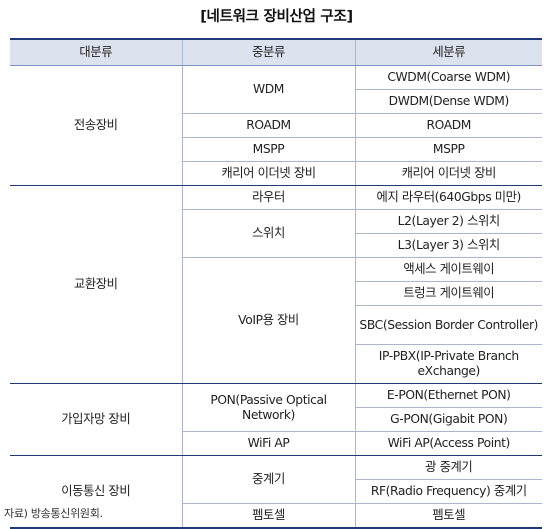 The image size is (553, 529). What do you see at coordinates (448, 395) in the screenshot?
I see `minor-epon: E-PON(Ethernet PON)` at bounding box center [448, 395].